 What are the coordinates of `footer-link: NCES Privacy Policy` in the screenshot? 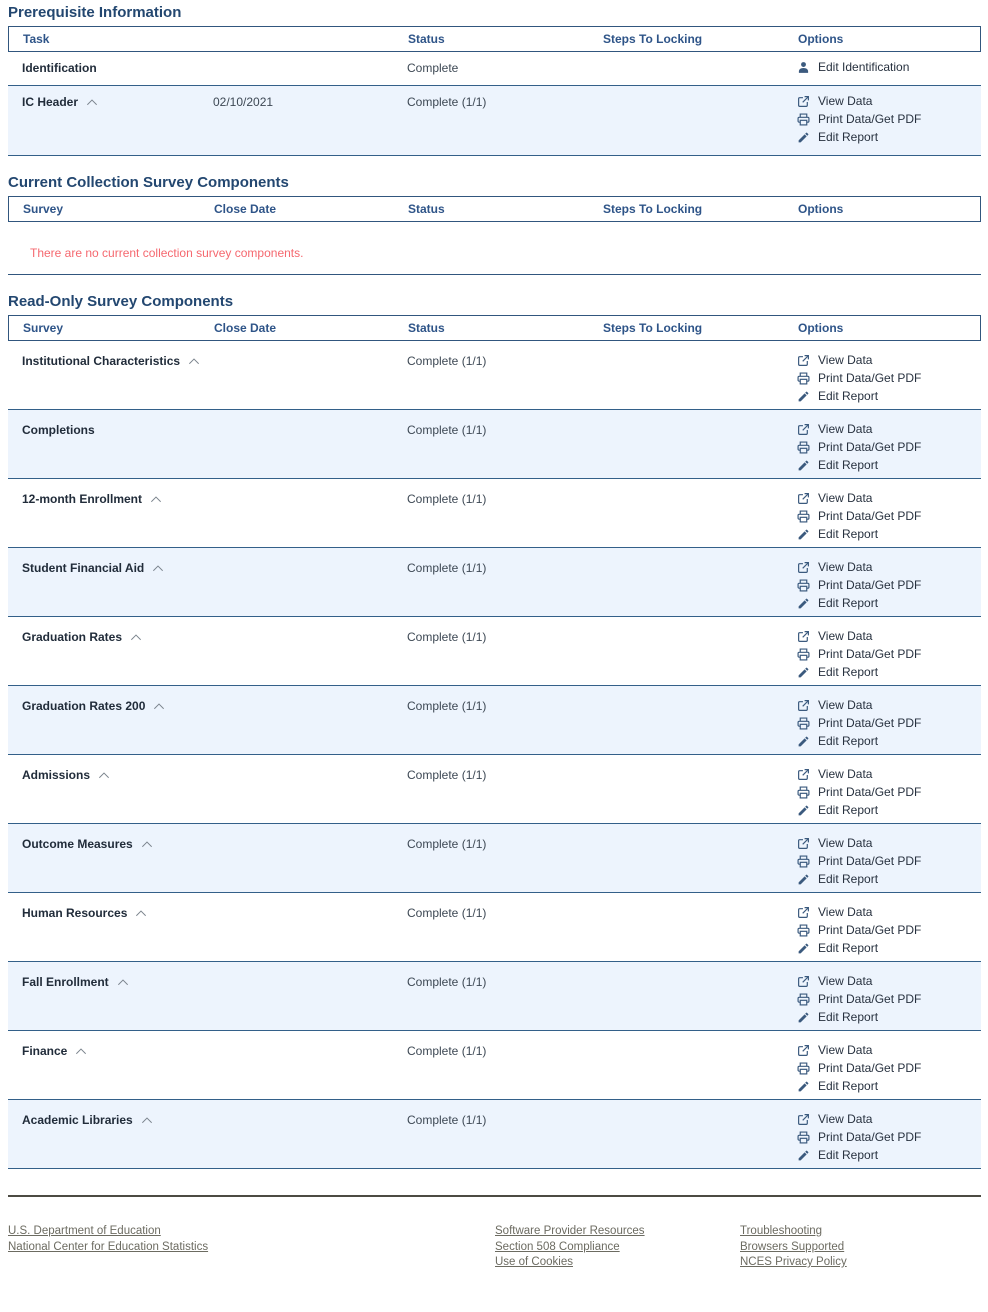 It's located at (793, 1262).